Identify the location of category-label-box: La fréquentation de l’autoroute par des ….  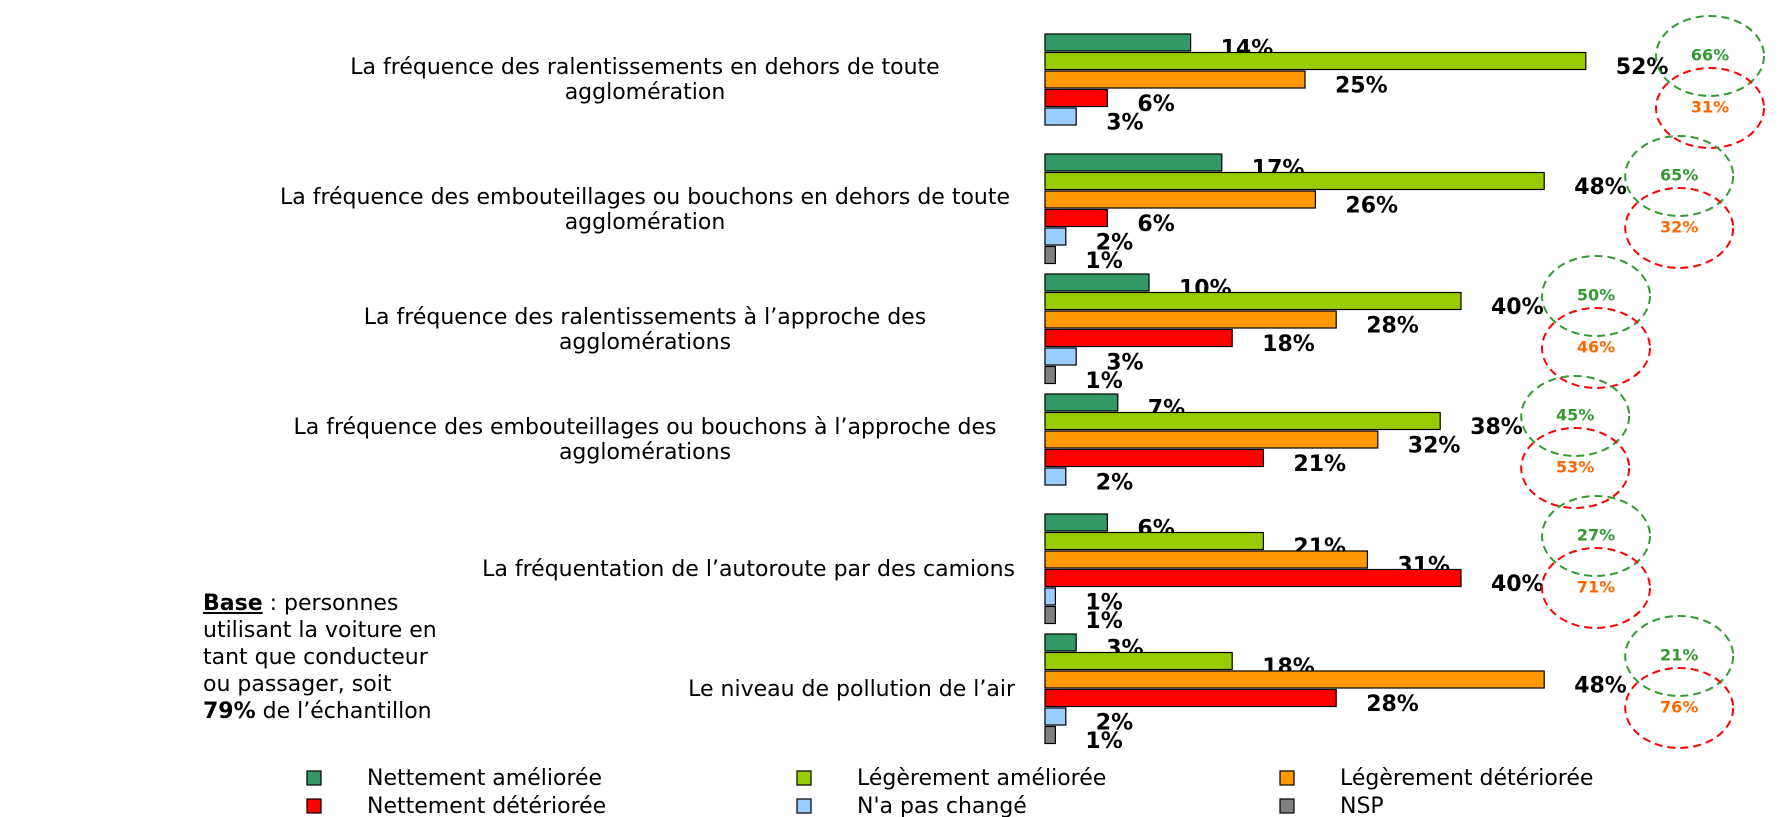
(645, 570).